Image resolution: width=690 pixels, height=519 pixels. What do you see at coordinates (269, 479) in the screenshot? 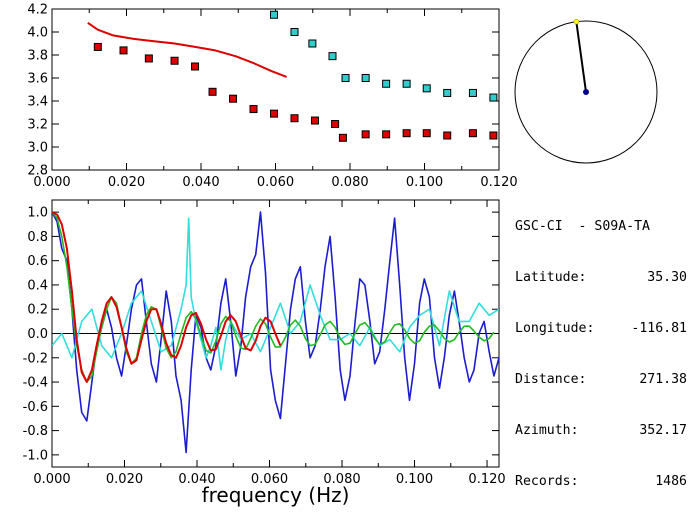
I see `p1-x-tick-label: 0.060` at bounding box center [269, 479].